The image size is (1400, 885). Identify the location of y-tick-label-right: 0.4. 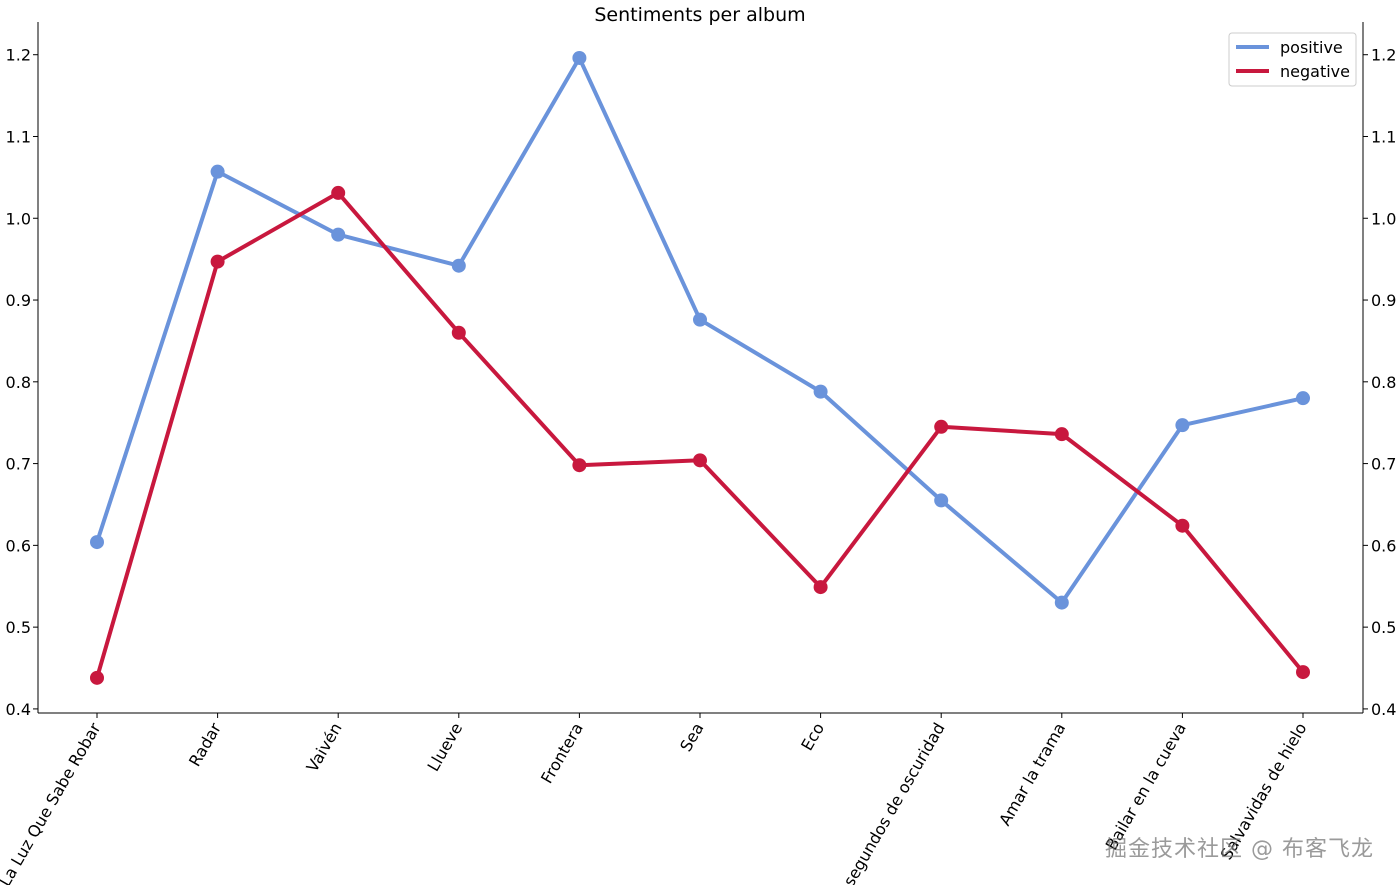
(1383, 709).